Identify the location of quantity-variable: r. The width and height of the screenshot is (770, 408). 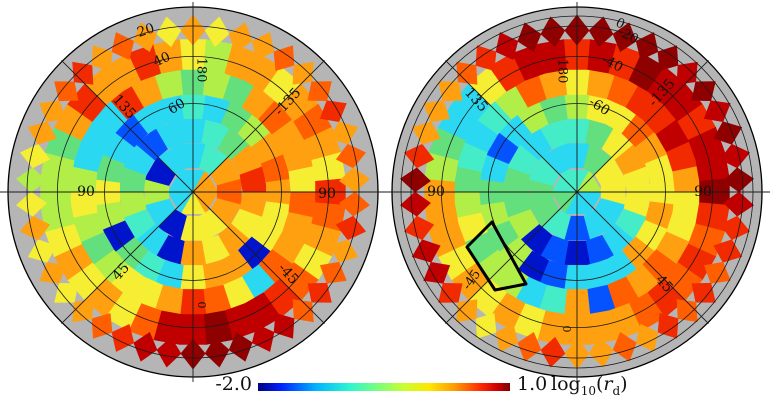
(608, 384).